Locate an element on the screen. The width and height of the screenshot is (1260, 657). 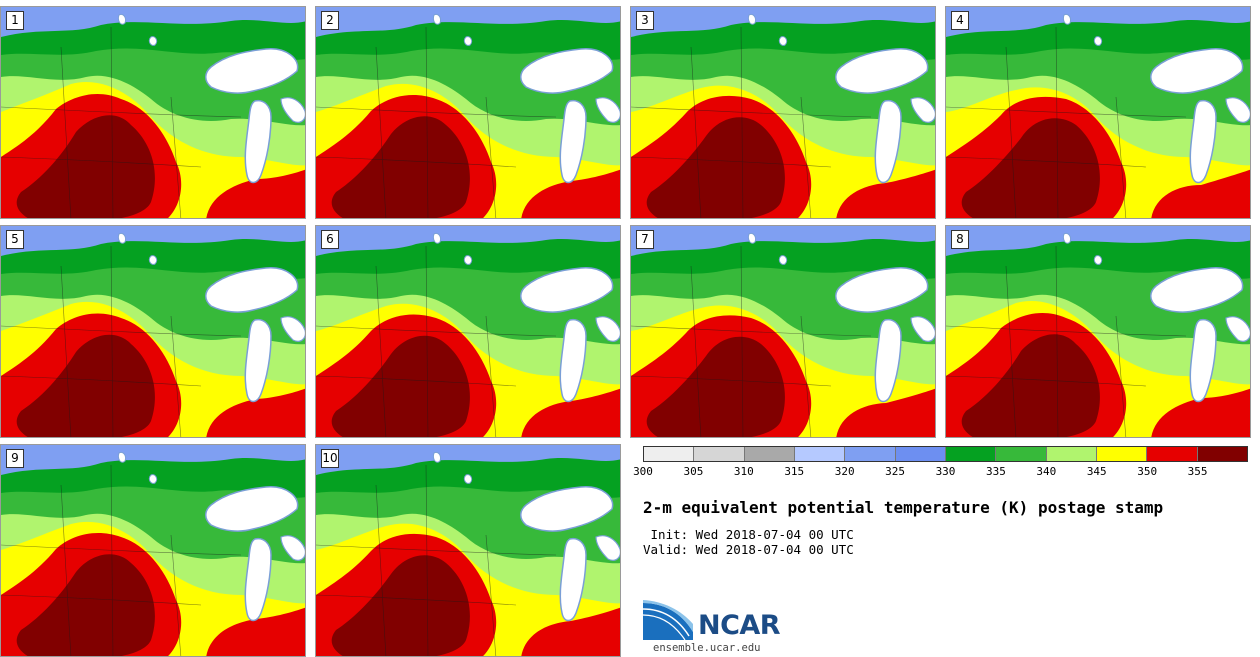
stamp-panel-3: 3 is located at coordinates (783, 112).